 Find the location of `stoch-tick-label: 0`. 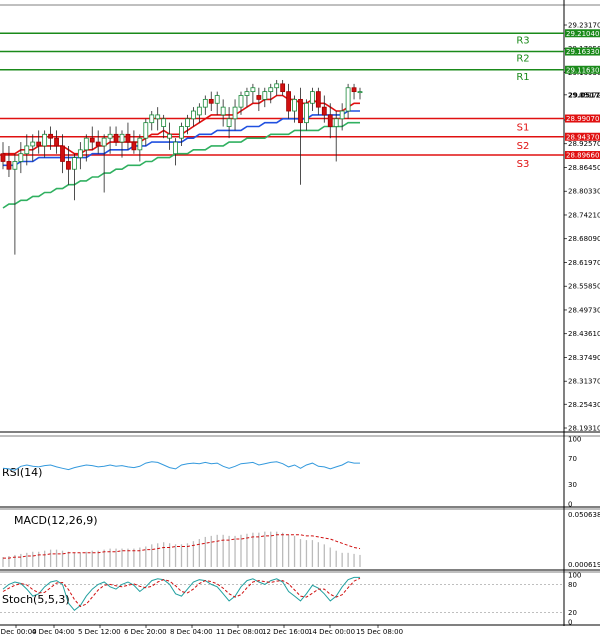

stoch-tick-label: 0 is located at coordinates (570, 623).